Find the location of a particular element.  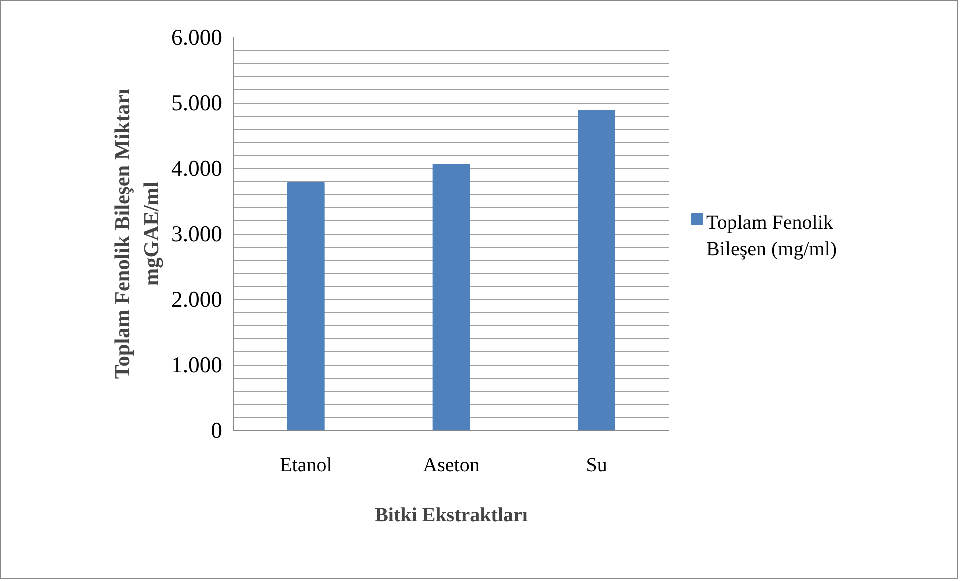

x-tick-label: Etanol is located at coordinates (306, 465).